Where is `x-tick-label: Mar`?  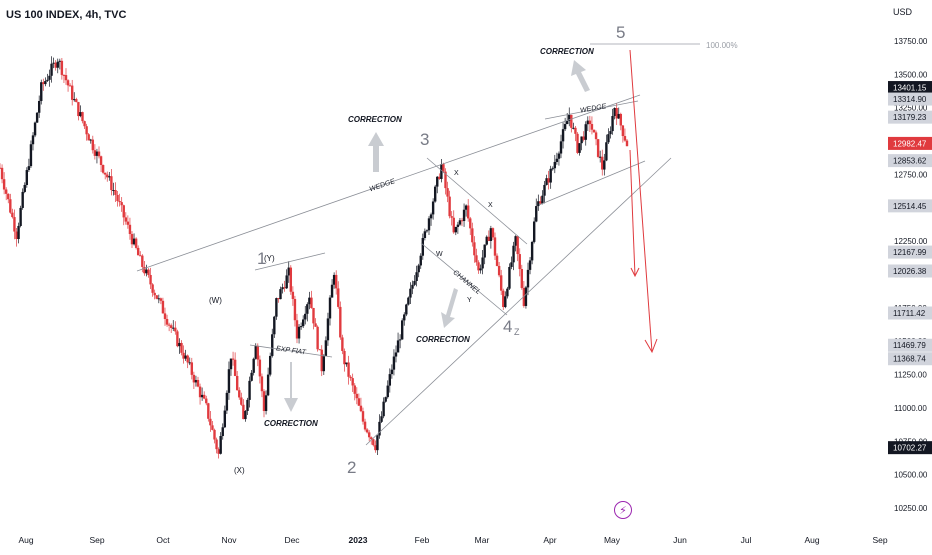
x-tick-label: Mar is located at coordinates (482, 540).